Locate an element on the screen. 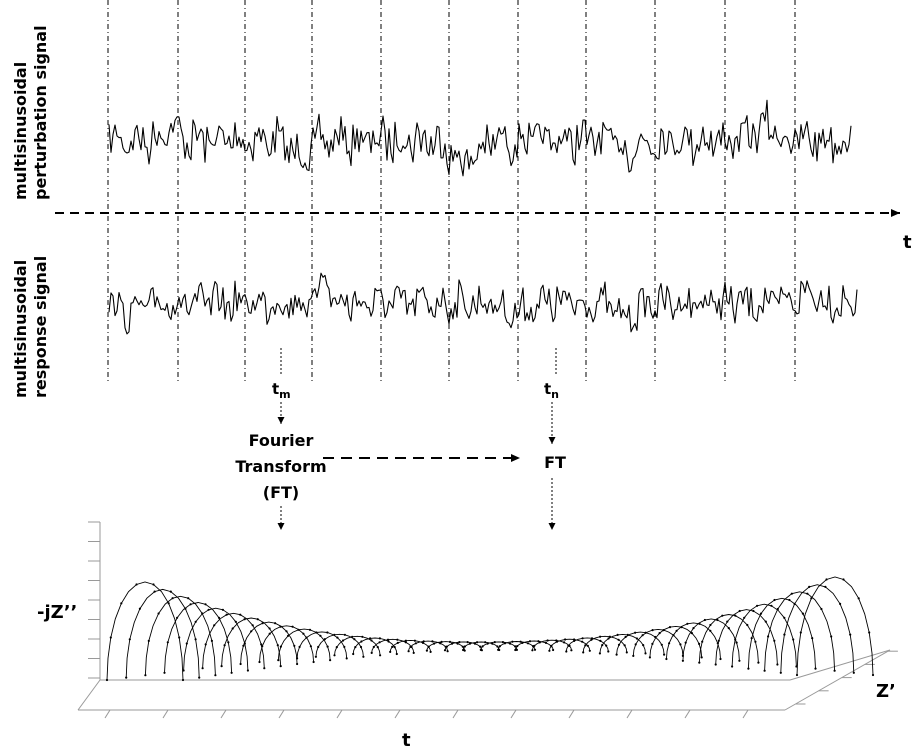 The image size is (922, 749). time-axis-ticks is located at coordinates (426, 714).